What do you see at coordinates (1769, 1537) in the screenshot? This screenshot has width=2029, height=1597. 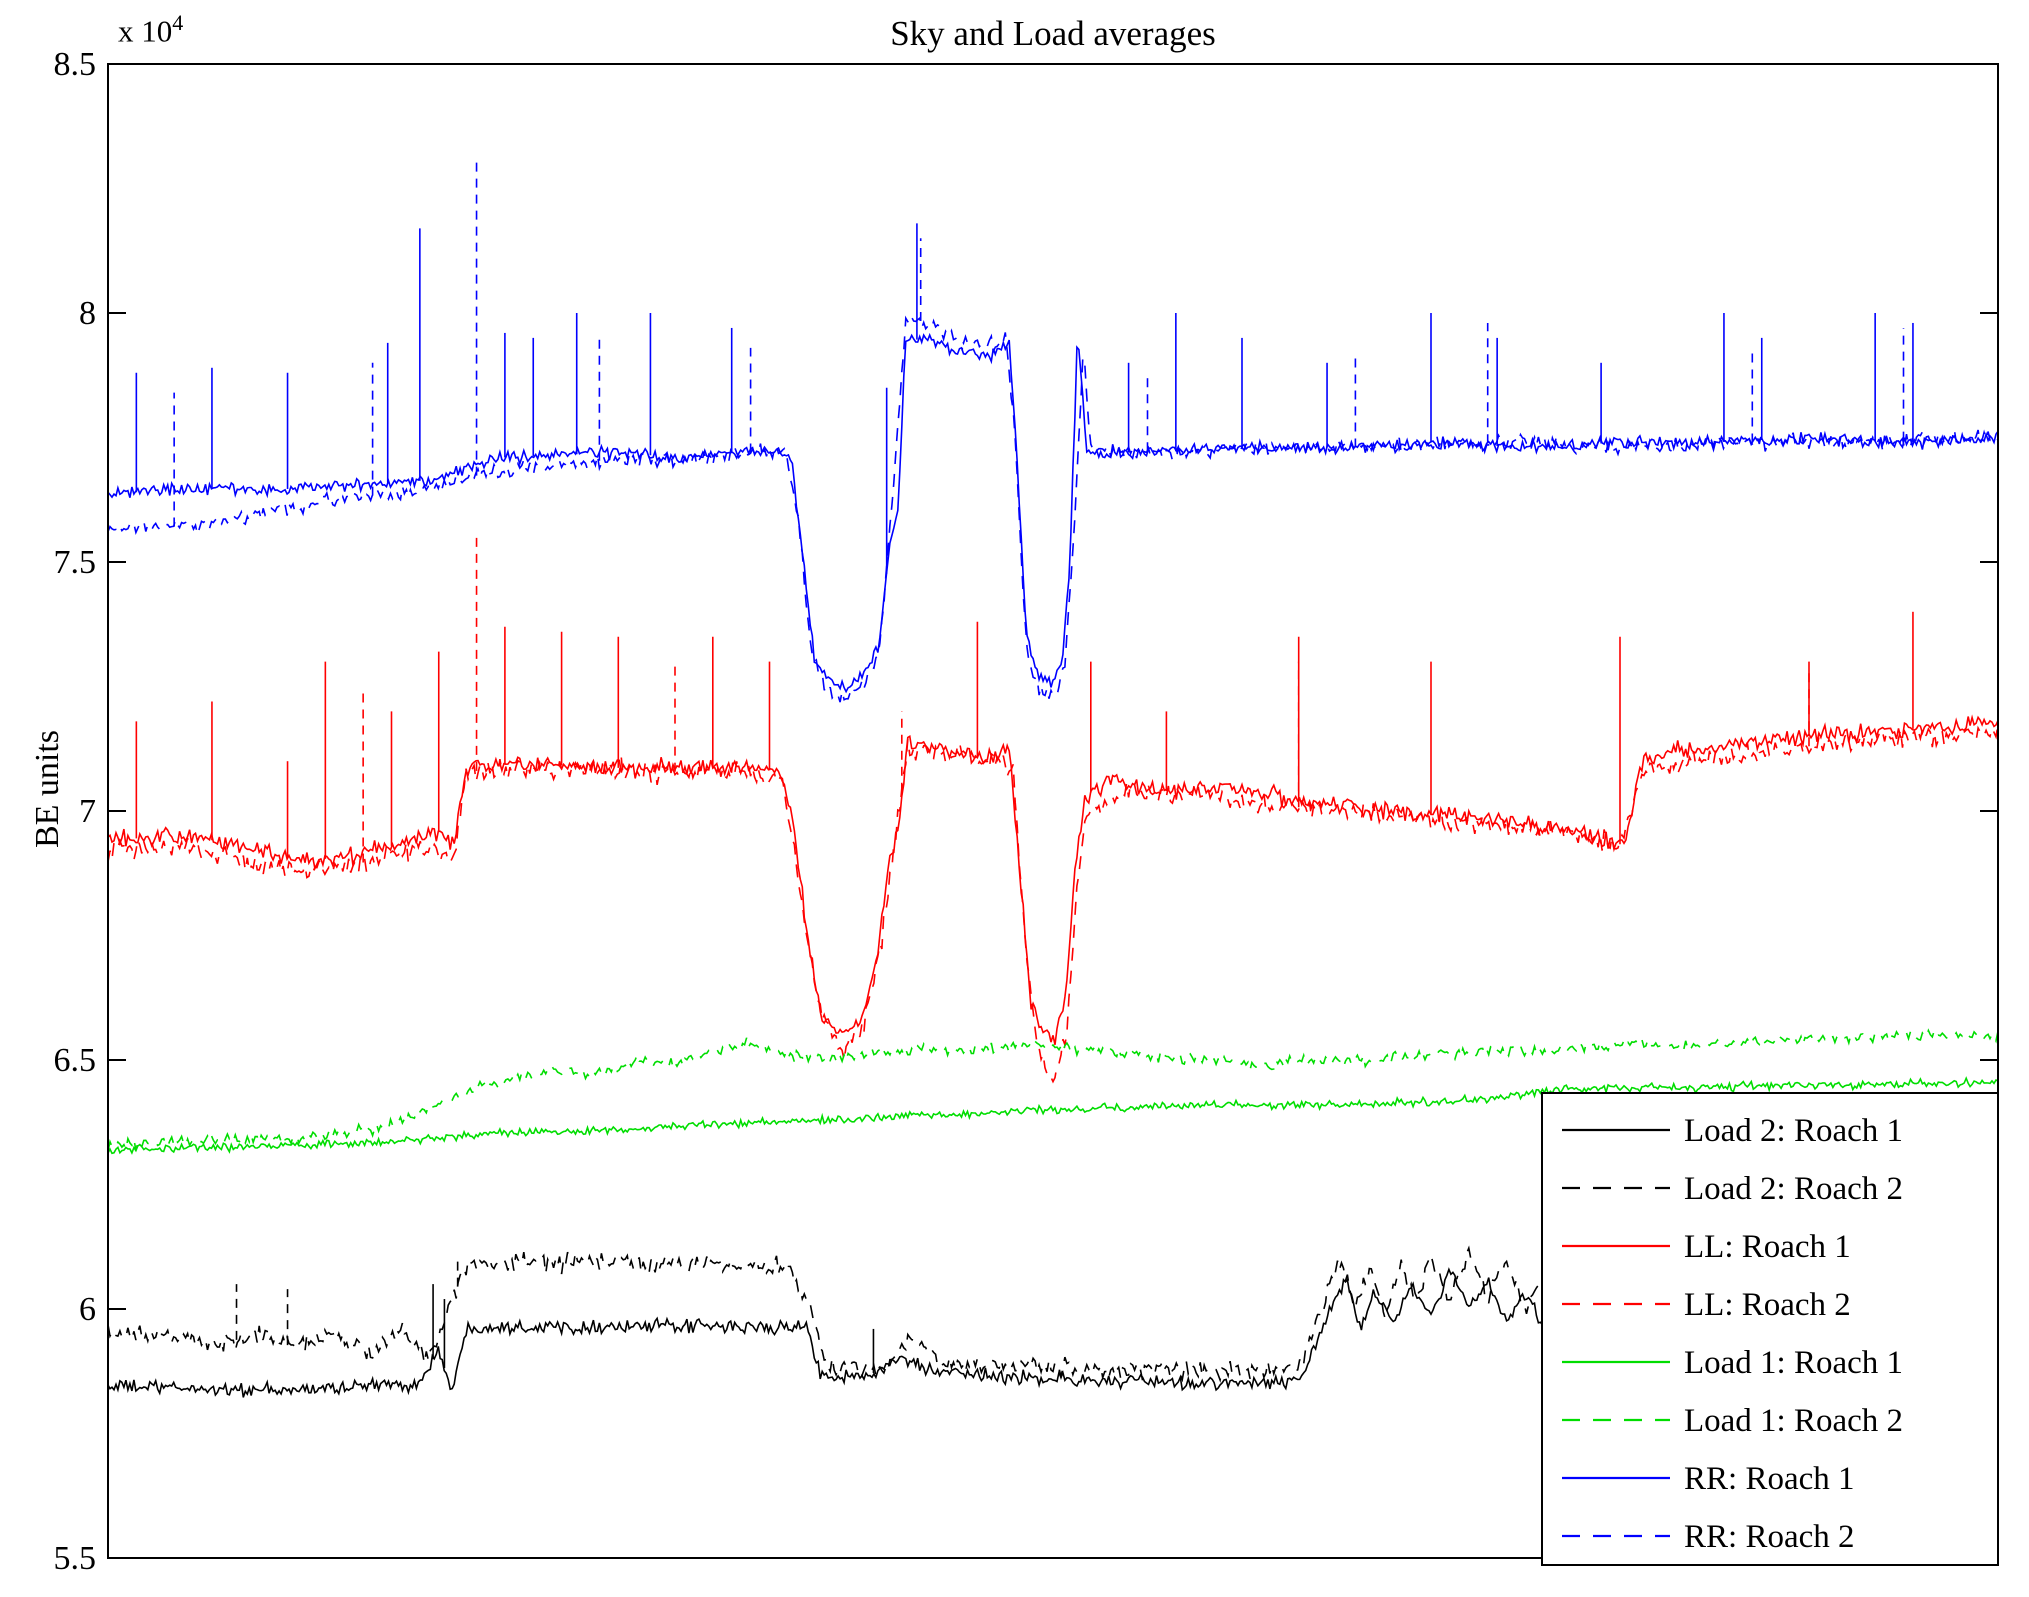 I see `legend-entry-label: RR: Roach 2` at bounding box center [1769, 1537].